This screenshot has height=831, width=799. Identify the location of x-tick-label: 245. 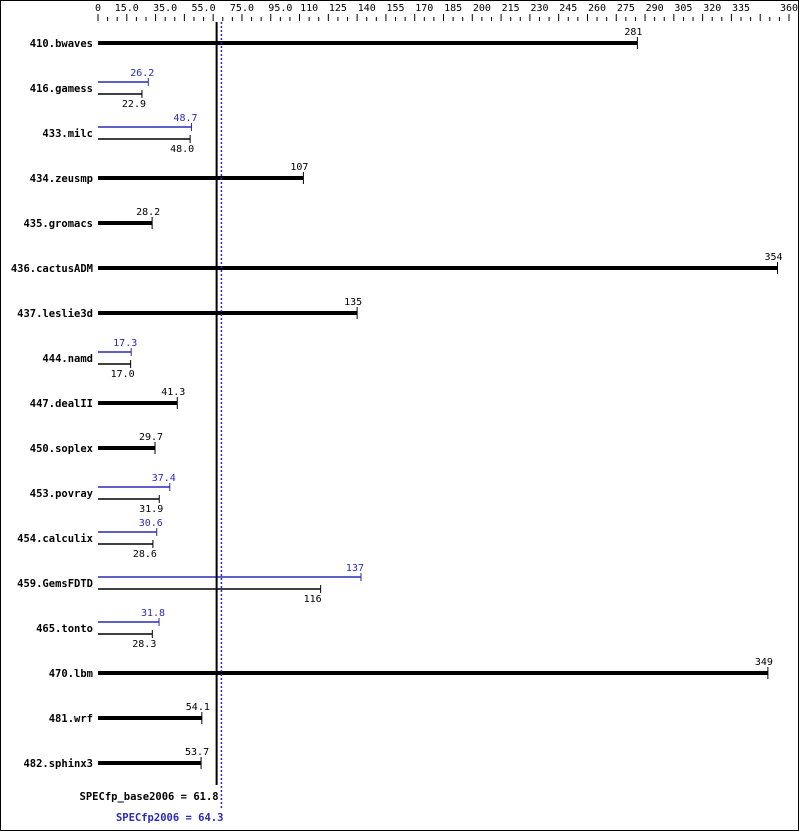
(568, 8).